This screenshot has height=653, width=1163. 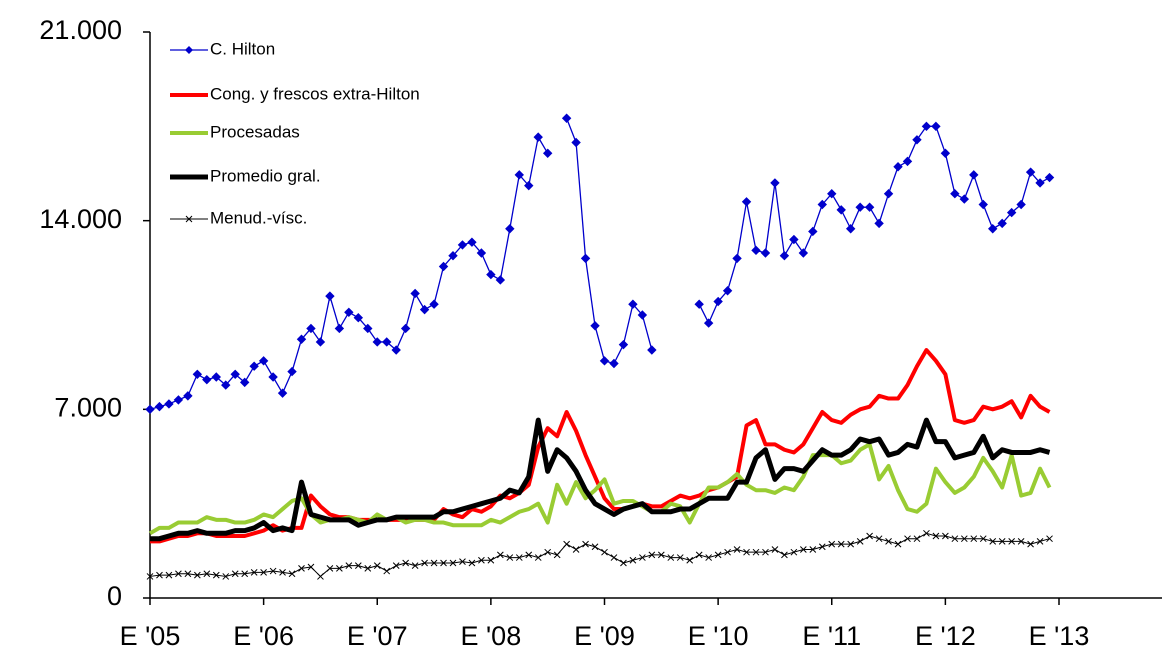 I want to click on y-tick-label: 14.000, so click(x=80, y=219).